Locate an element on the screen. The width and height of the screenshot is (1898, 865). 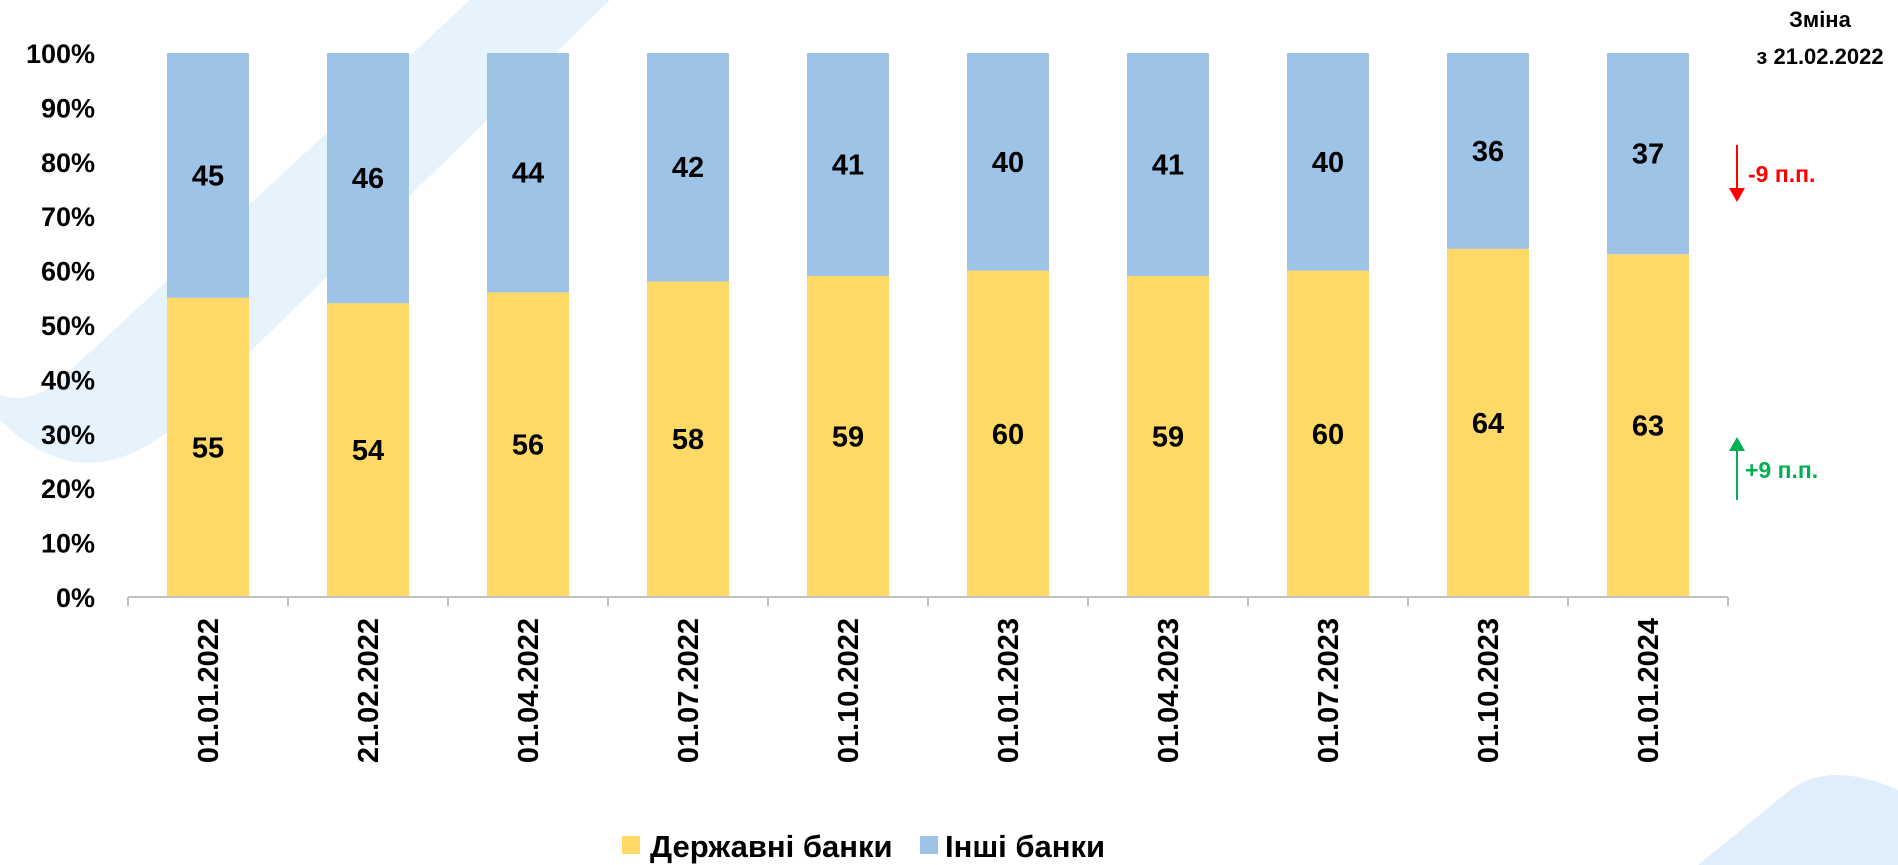
data-label-other-banks: 37 is located at coordinates (1648, 155).